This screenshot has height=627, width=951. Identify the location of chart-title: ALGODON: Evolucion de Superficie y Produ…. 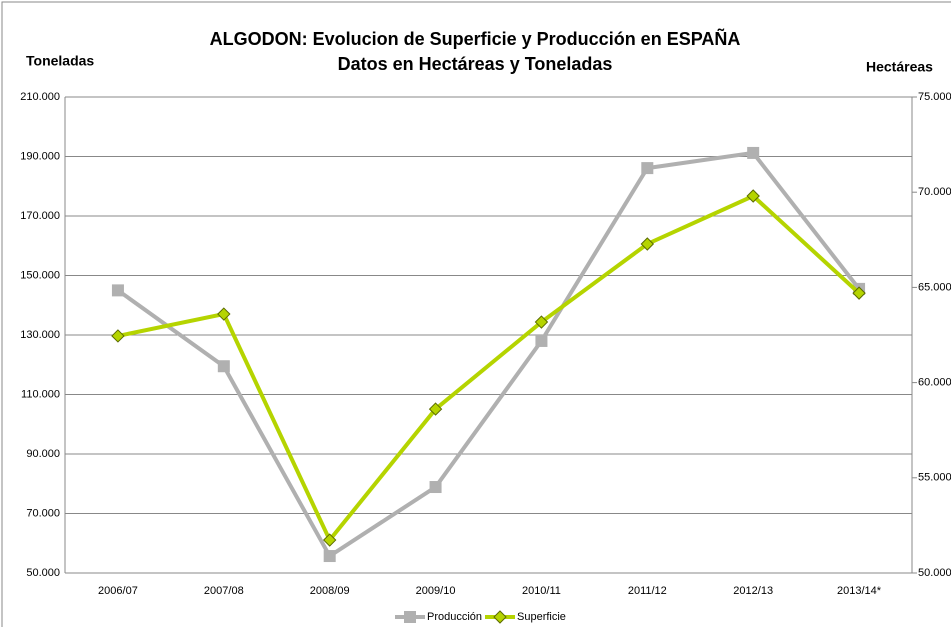
(475, 38).